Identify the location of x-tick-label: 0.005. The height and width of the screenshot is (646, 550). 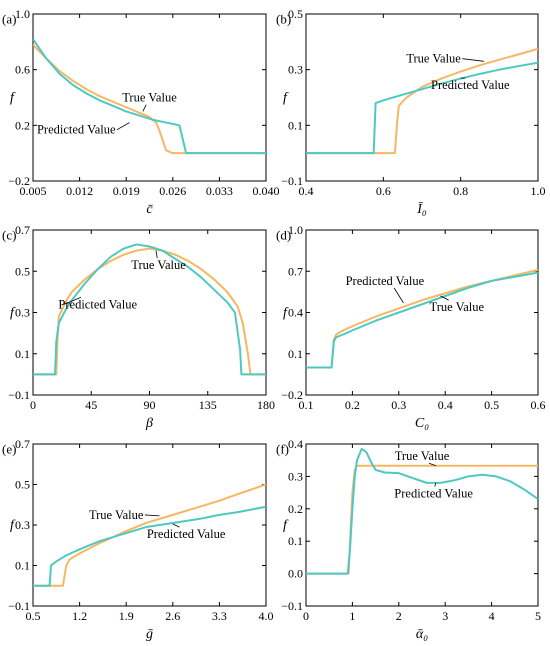
(33, 191).